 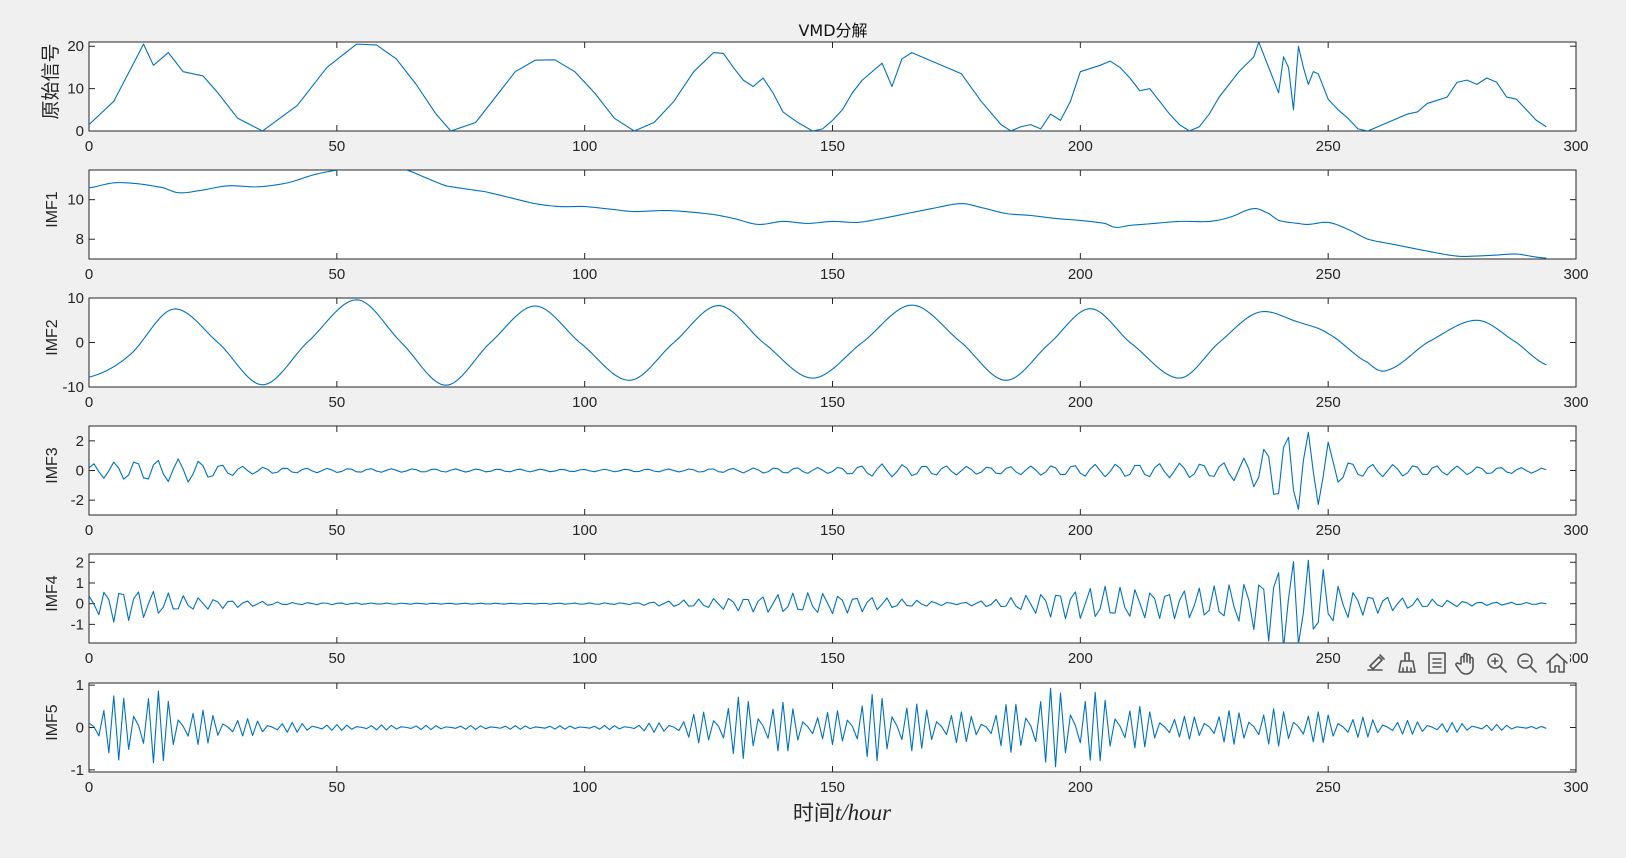 I want to click on zoom-in-icon, so click(x=1497, y=665).